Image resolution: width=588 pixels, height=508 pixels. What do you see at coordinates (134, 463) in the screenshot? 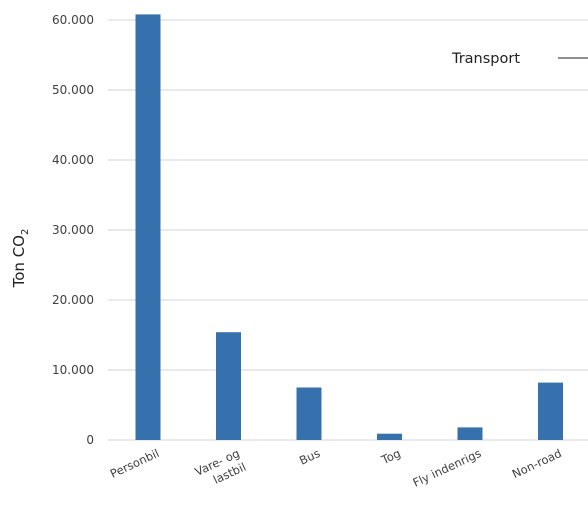
I see `x-tick-label: Personbil` at bounding box center [134, 463].